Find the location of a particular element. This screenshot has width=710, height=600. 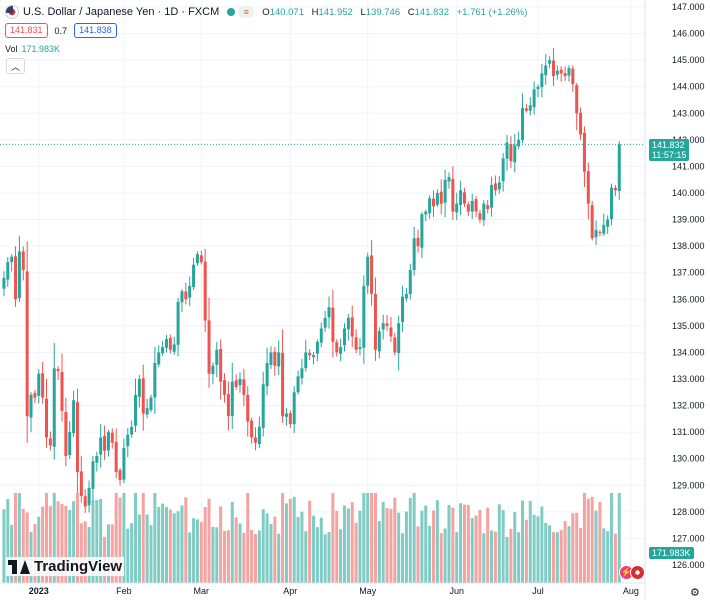

price-tick-label: 127.000 is located at coordinates (688, 538).